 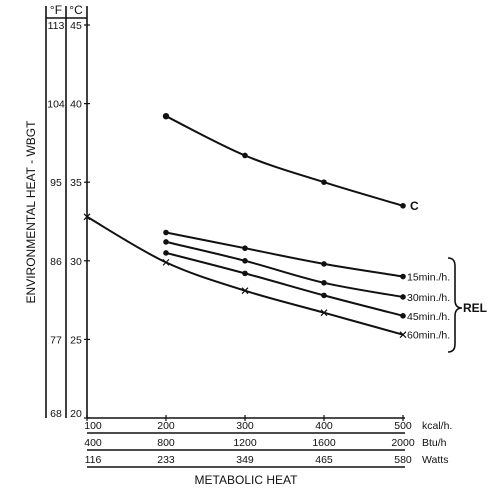 I want to click on y-tick-label-f: 86, so click(x=56, y=262).